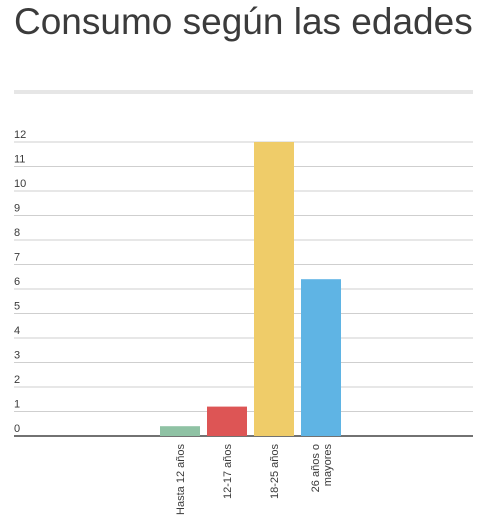 Image resolution: width=490 pixels, height=531 pixels. Describe the element at coordinates (17, 356) in the screenshot. I see `y-tick-label: 3` at that location.